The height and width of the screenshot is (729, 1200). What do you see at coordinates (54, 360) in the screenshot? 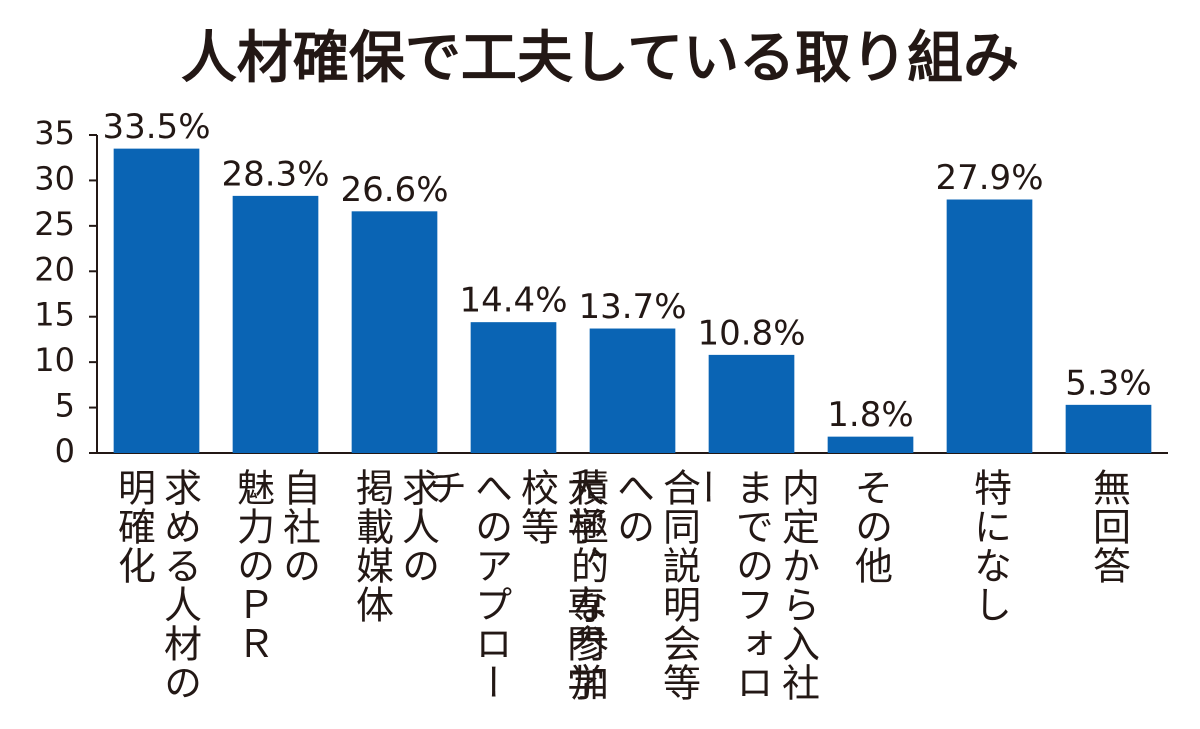
I see `y-tick-label: 10` at bounding box center [54, 360].